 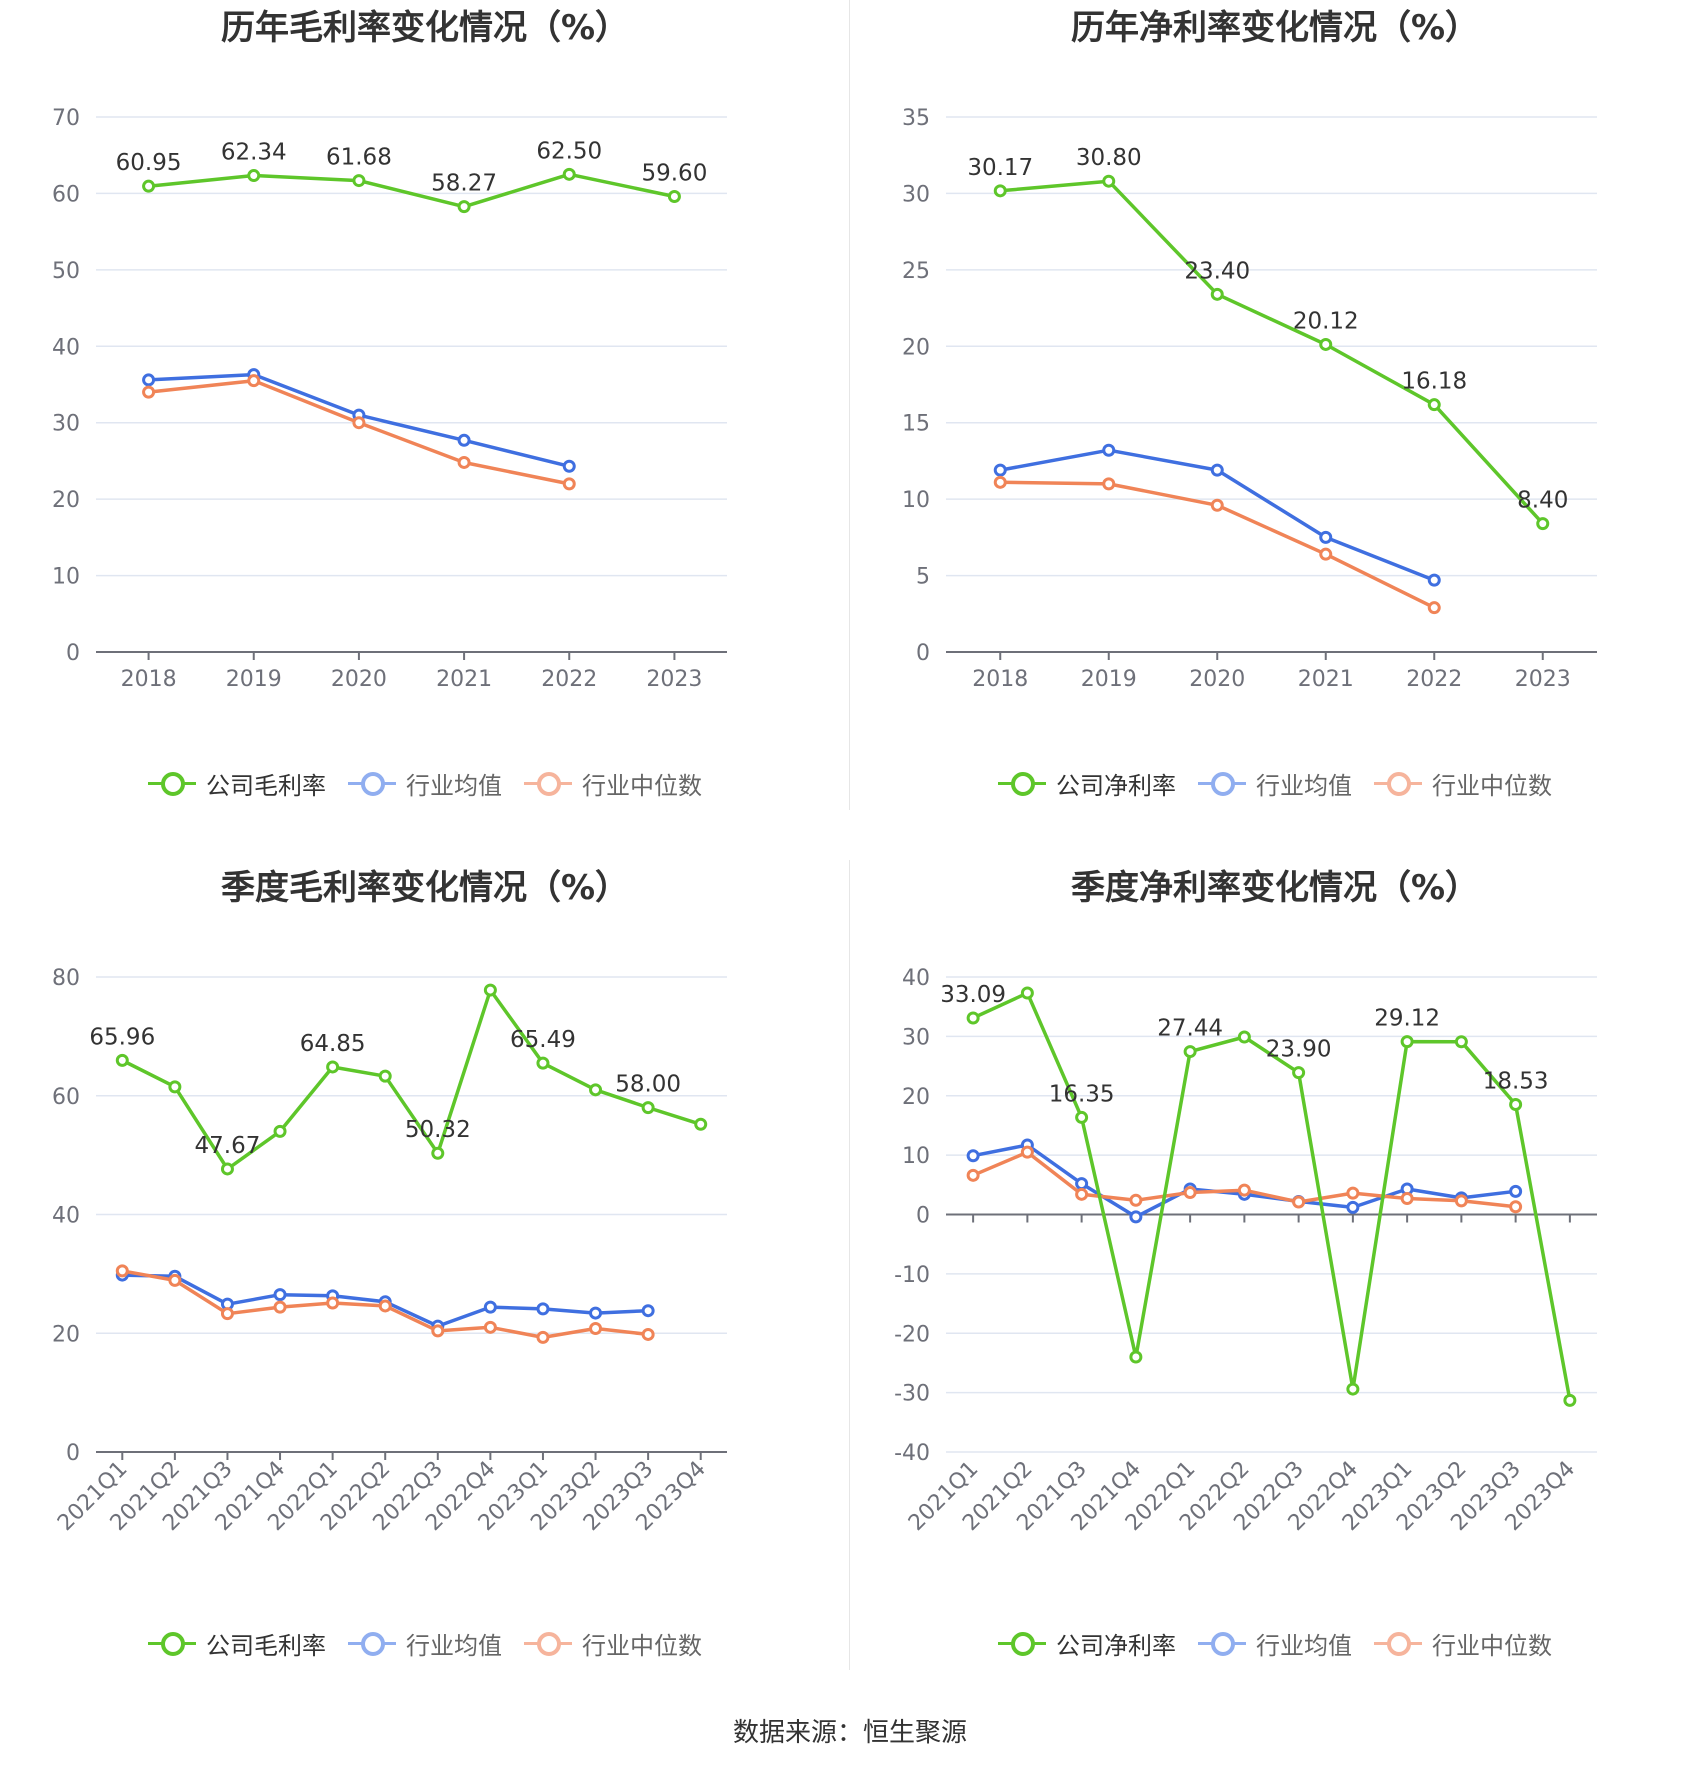 I want to click on data-label: 58.27, so click(x=464, y=184).